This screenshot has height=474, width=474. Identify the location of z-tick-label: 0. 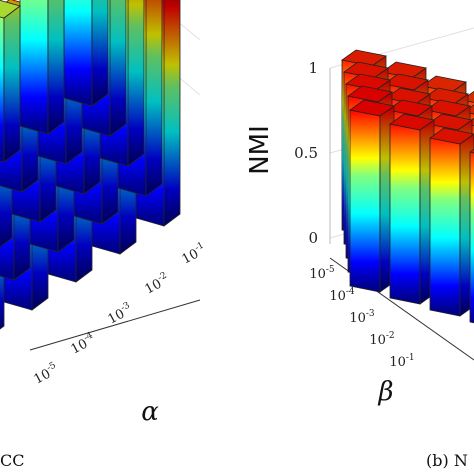
(313, 238).